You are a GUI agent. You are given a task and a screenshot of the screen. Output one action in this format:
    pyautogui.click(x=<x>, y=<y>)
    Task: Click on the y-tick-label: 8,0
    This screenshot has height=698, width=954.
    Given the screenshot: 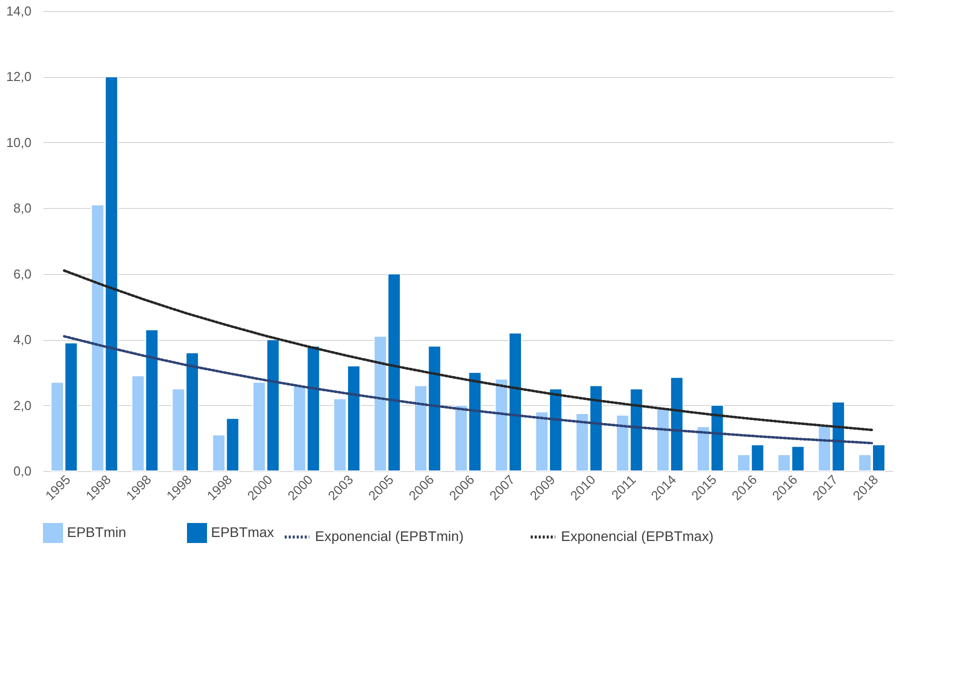 What is the action you would take?
    pyautogui.click(x=22, y=208)
    